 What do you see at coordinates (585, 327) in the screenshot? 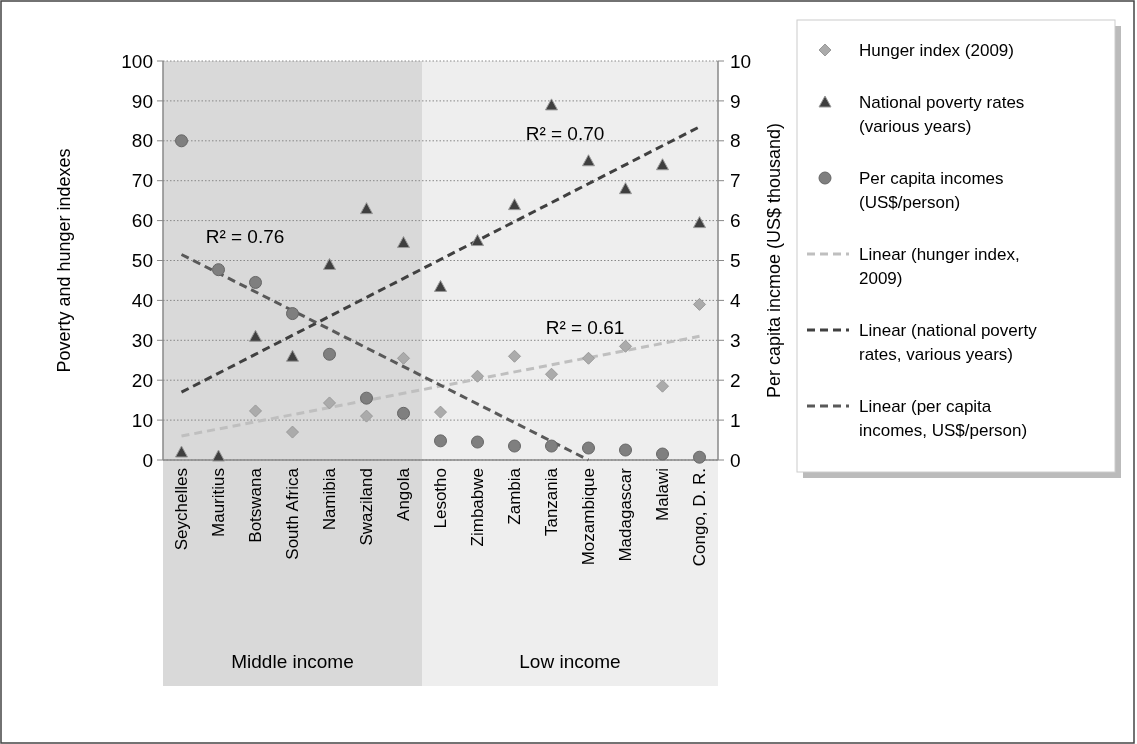
I see `annotation: R² = 0.61` at bounding box center [585, 327].